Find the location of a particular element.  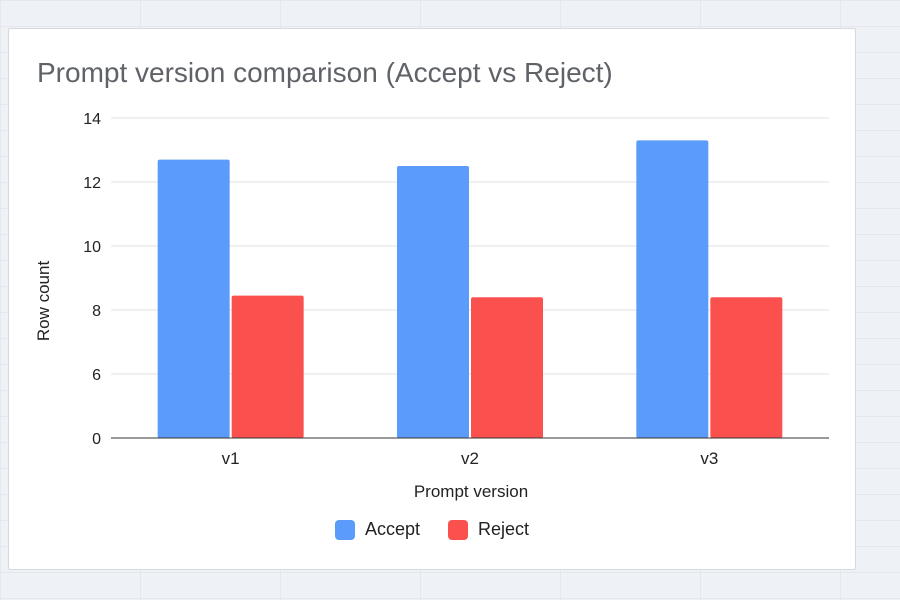

x-tick-label: v3 is located at coordinates (709, 458).